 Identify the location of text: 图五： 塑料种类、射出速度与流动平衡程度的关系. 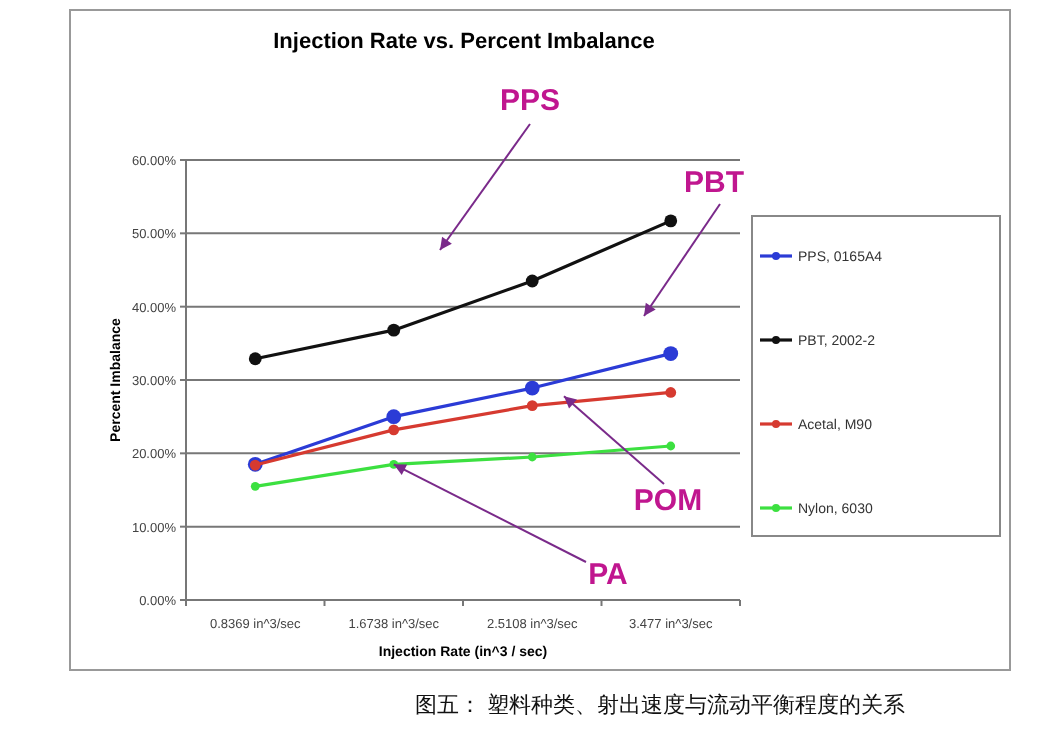
(660, 705).